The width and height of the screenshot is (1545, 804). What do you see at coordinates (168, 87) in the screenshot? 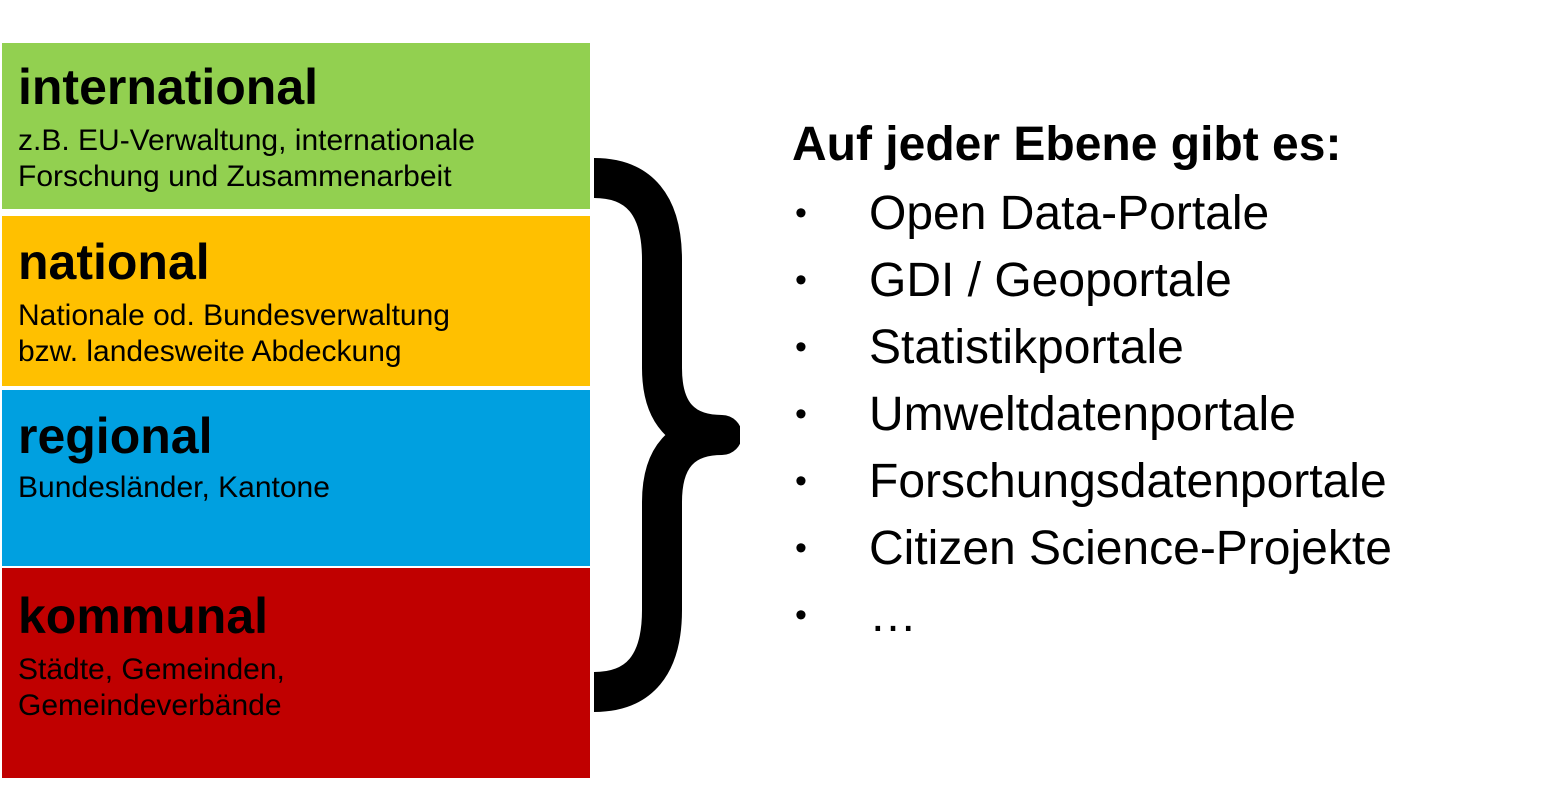
I see `level-title: international` at bounding box center [168, 87].